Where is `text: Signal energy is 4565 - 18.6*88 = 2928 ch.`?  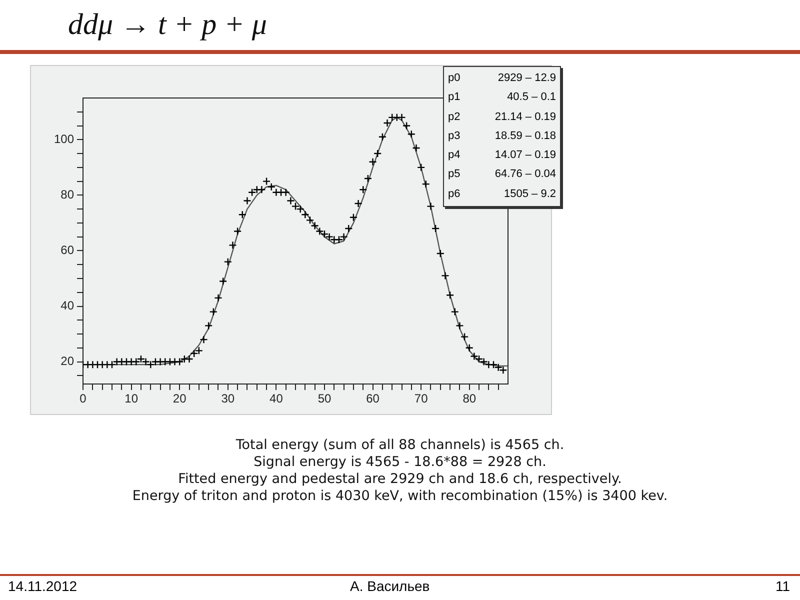 text: Signal energy is 4565 - 18.6*88 = 2928 ch. is located at coordinates (400, 462).